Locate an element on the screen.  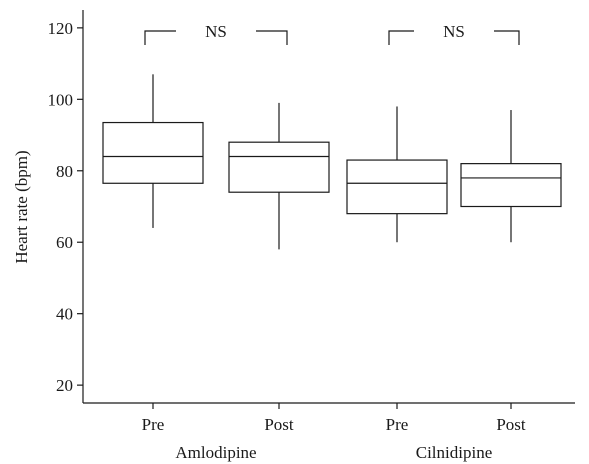
bracket-right-amlodipine is located at coordinates (272, 37).